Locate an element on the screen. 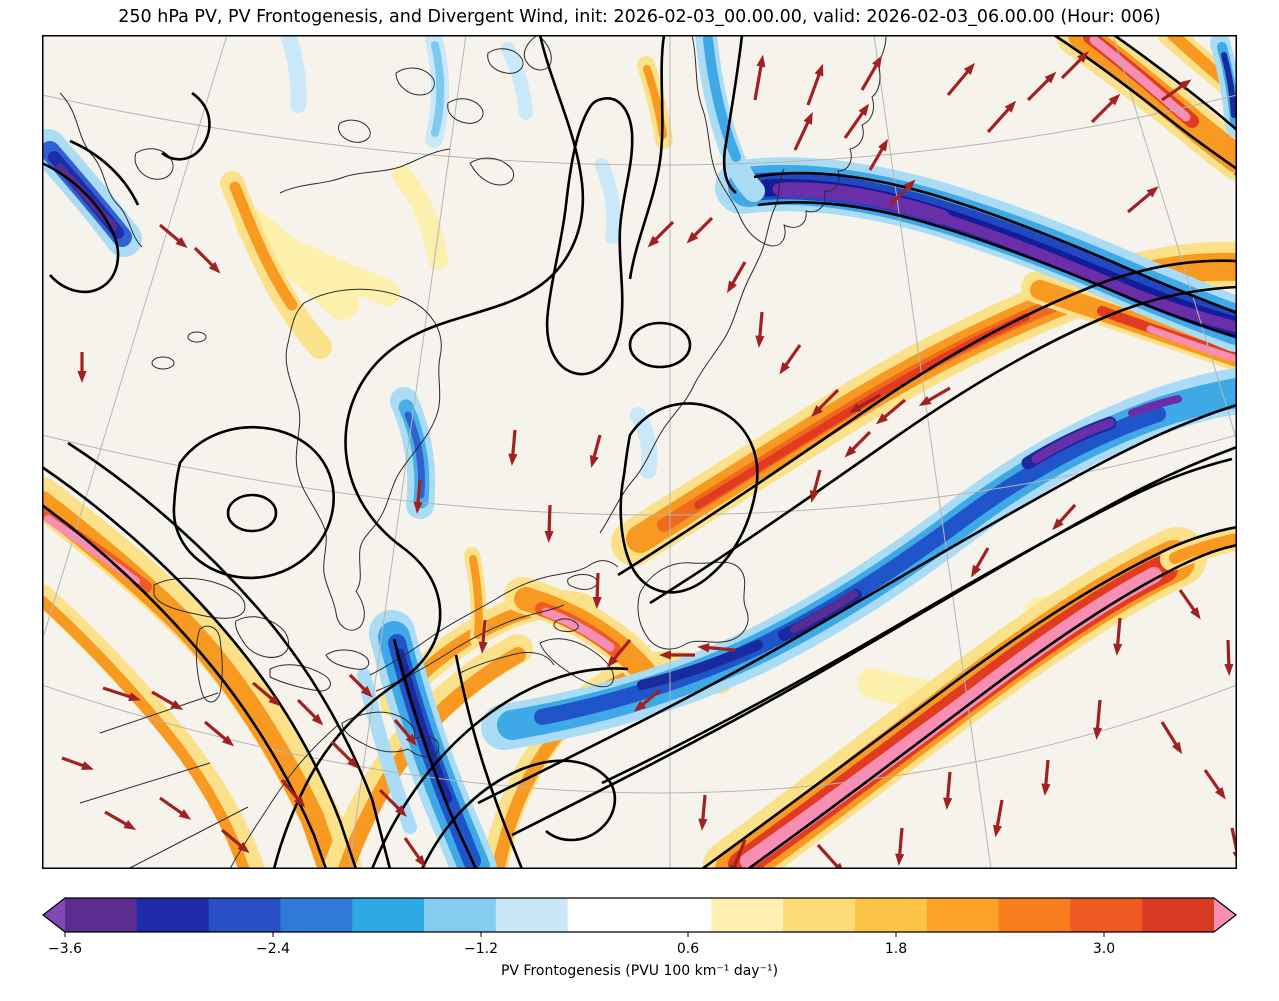 The width and height of the screenshot is (1279, 1001). colorbar-tick-label: −2.4 is located at coordinates (273, 949).